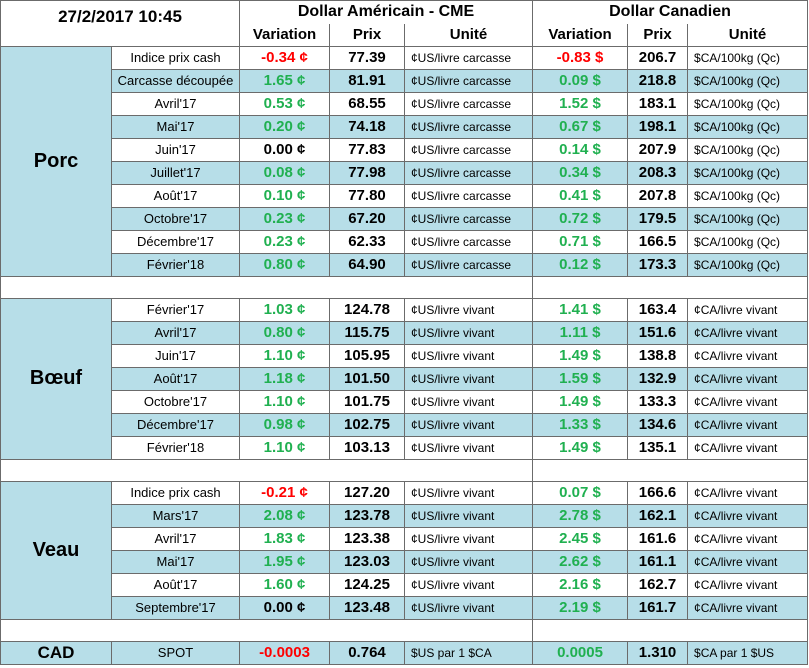  What do you see at coordinates (658, 332) in the screenshot?
I see `price: 151.6` at bounding box center [658, 332].